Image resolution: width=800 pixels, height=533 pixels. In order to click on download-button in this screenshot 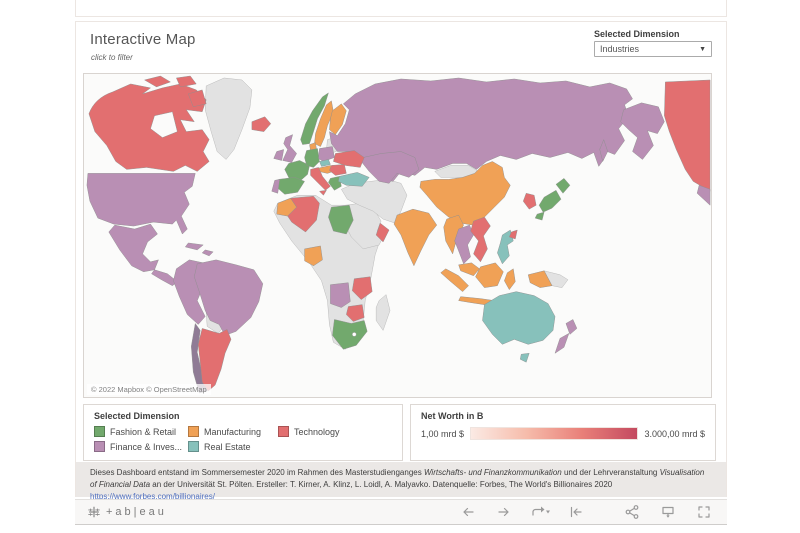, I will do `click(668, 512)`.